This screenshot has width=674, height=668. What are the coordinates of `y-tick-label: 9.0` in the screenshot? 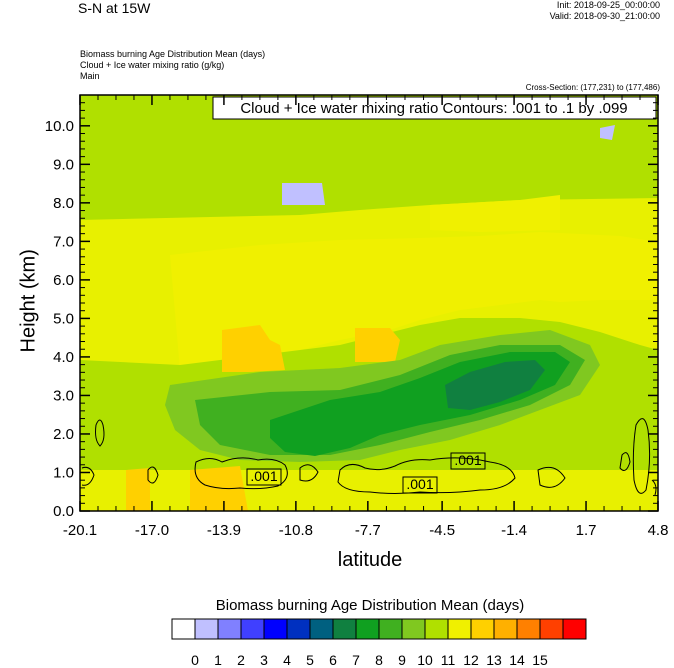 It's located at (63, 164).